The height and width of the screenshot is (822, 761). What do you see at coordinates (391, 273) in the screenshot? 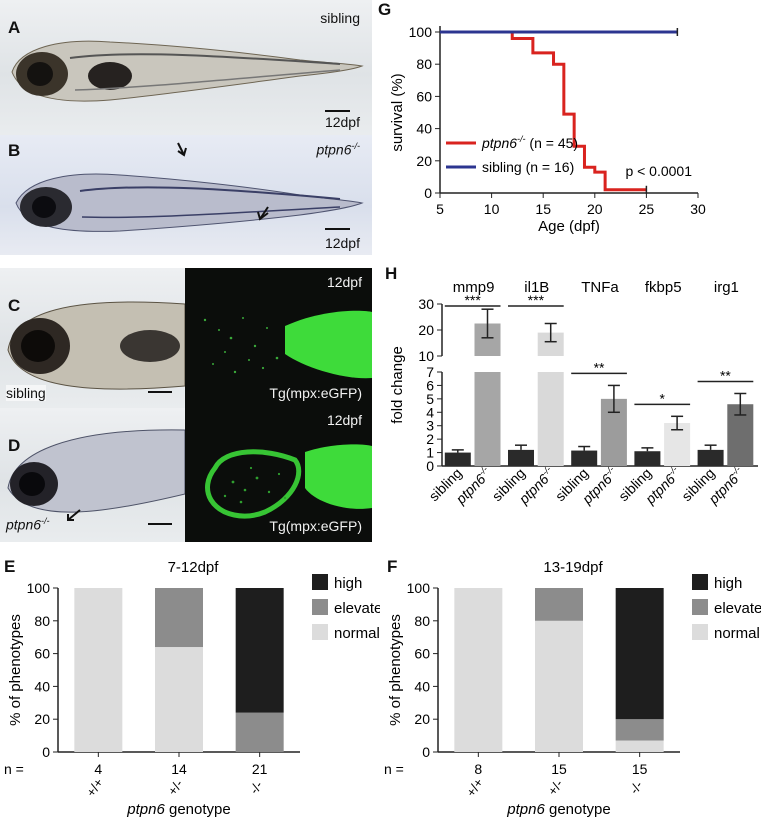
I see `panel-h-letter: H` at bounding box center [391, 273].